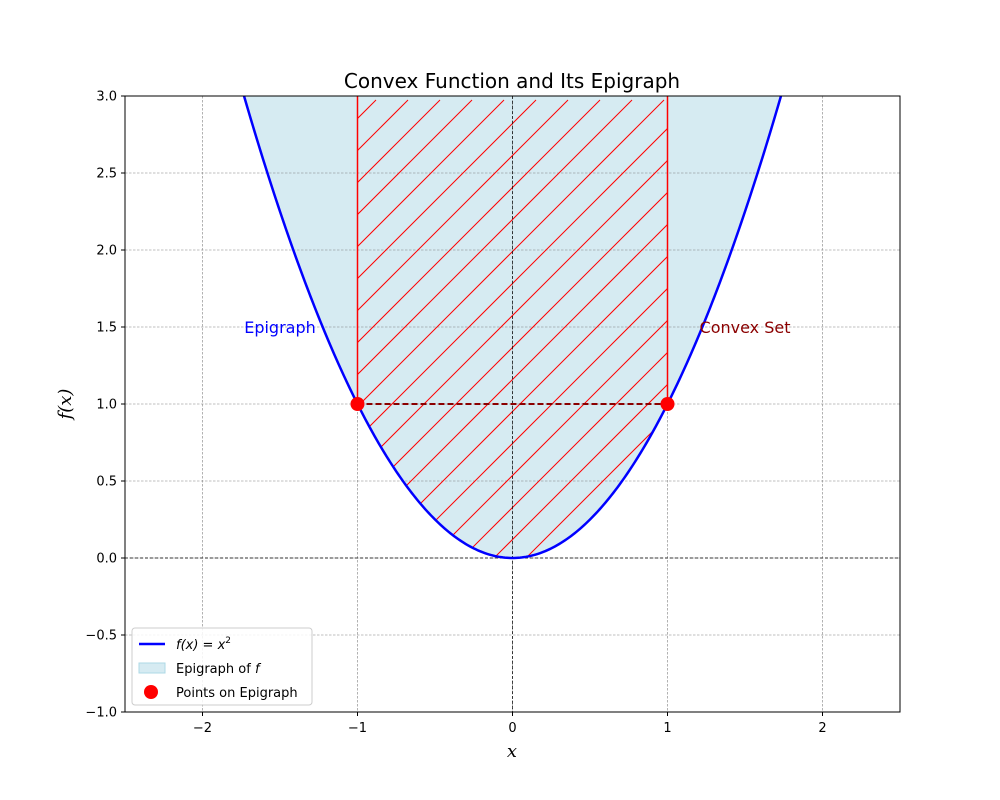  Describe the element at coordinates (106, 328) in the screenshot. I see `y-tick-label-5: 1.5` at that location.